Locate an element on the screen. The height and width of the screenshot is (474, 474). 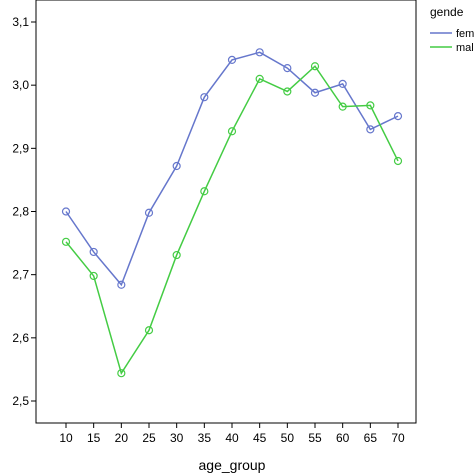
y-tick-label: 3,0 is located at coordinates (20, 85).